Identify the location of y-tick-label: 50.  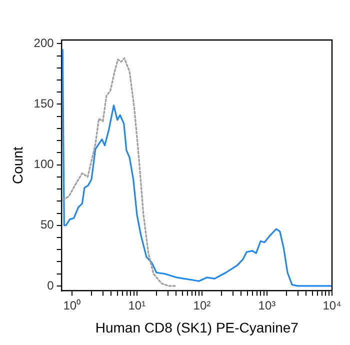
(47, 225).